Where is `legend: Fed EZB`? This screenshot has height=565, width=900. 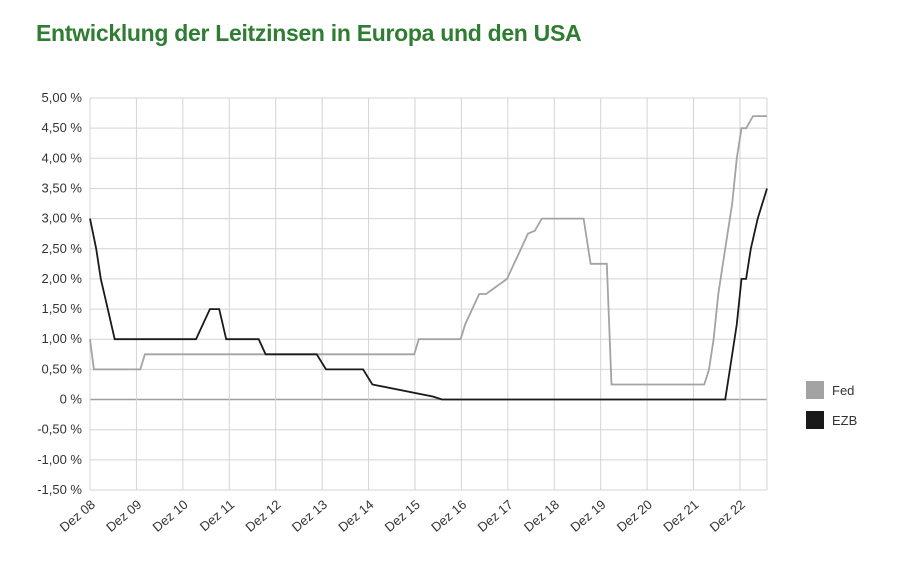
legend: Fed EZB is located at coordinates (831, 405).